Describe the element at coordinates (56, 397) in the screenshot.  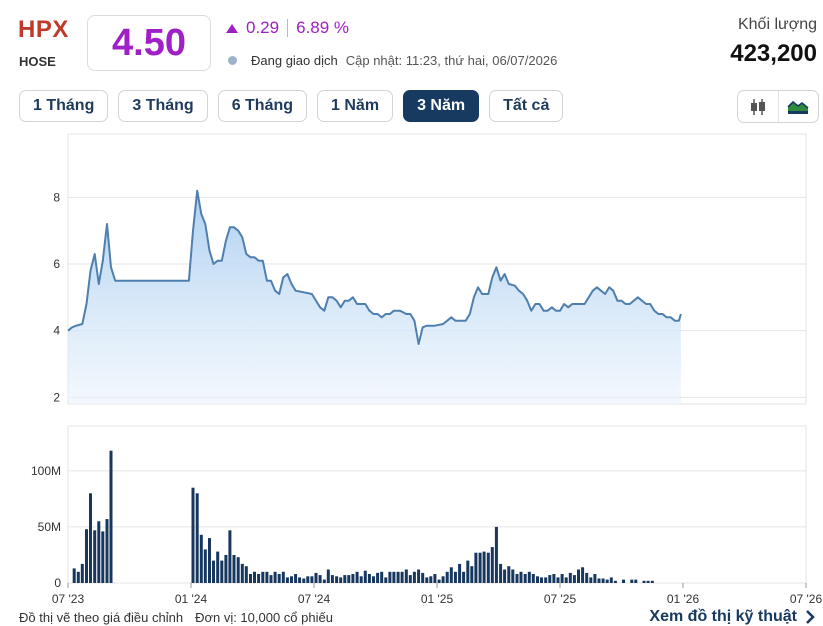
I see `price-y-tick: 2` at that location.